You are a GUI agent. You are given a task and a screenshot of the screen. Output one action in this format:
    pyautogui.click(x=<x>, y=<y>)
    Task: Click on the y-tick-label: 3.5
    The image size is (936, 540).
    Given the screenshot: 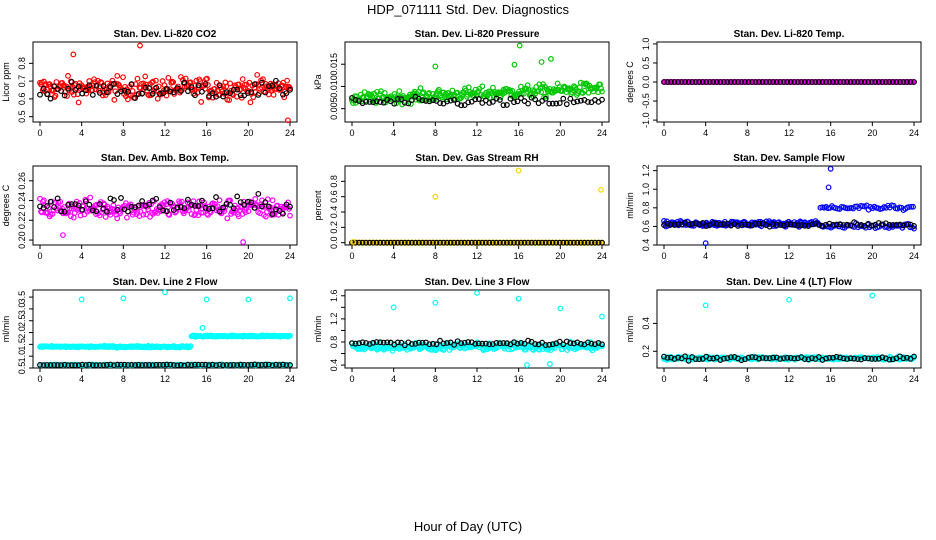 What is the action you would take?
    pyautogui.click(x=22, y=297)
    